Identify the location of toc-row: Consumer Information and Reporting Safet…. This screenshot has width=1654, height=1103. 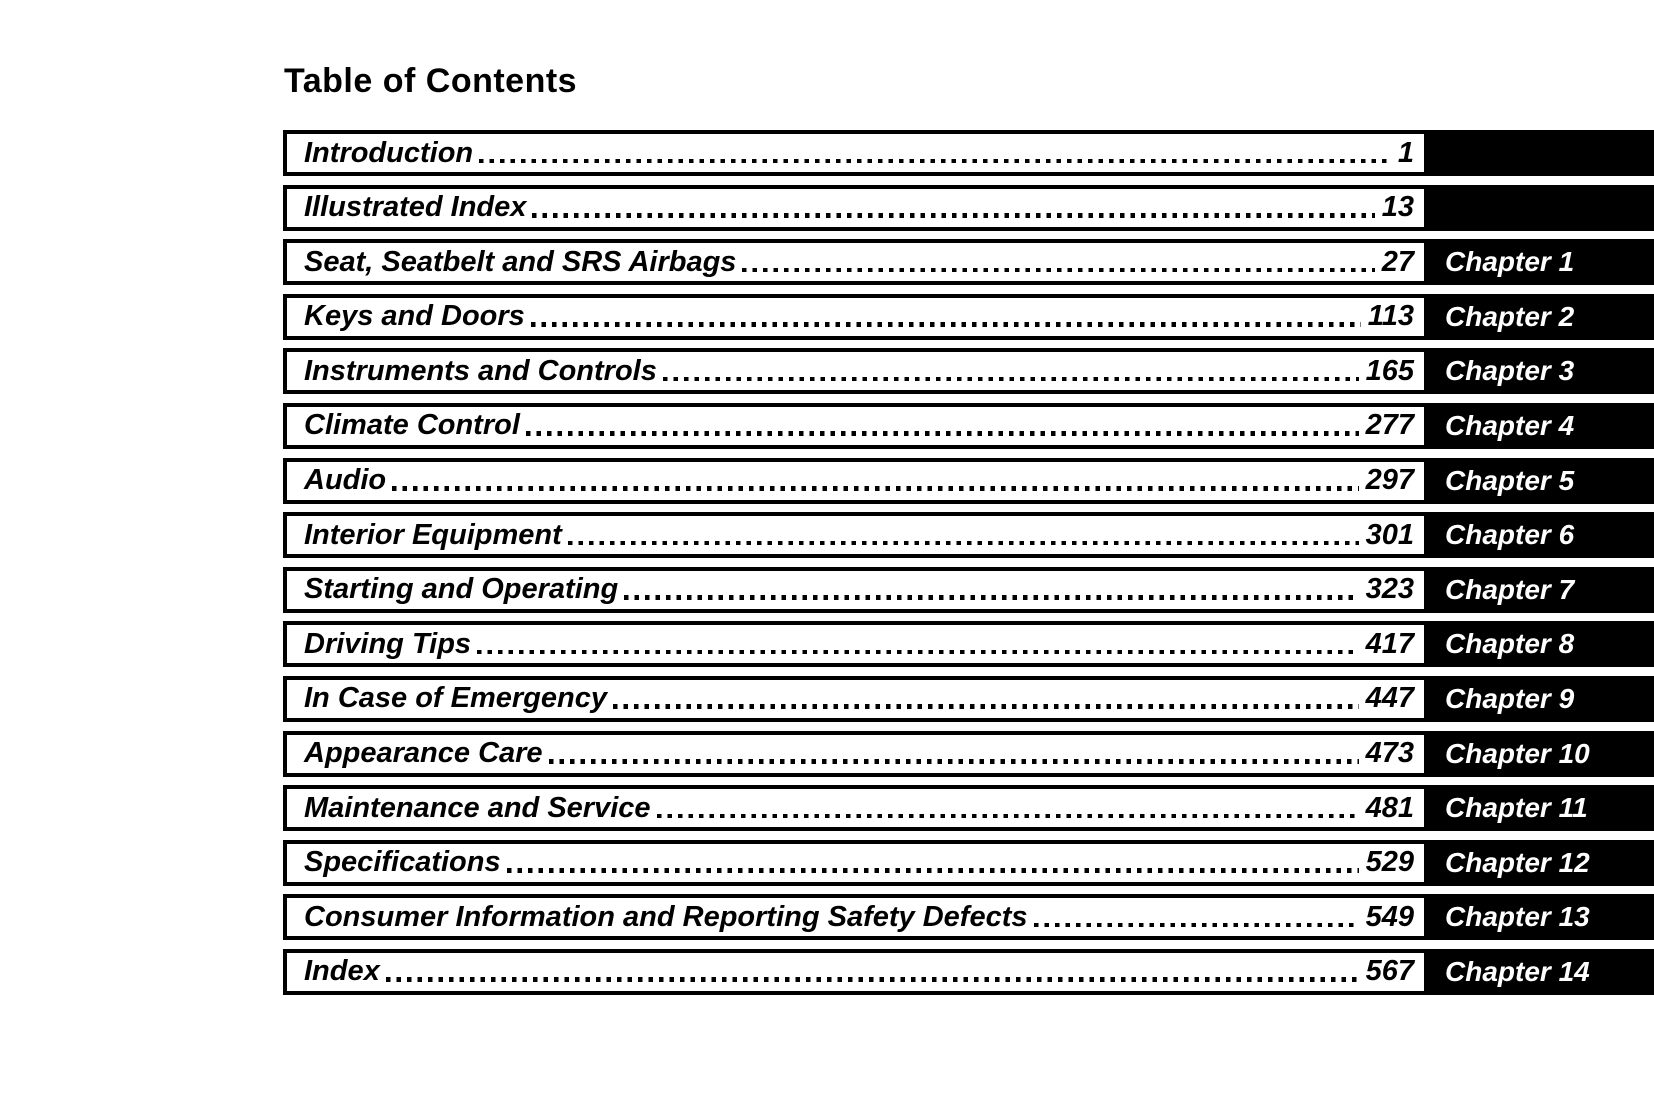
(968, 917).